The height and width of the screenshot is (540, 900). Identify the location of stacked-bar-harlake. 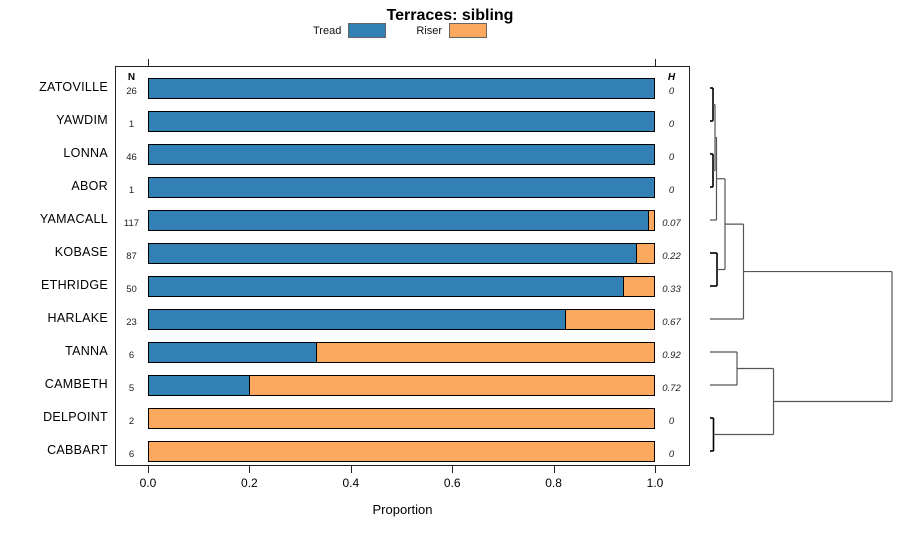
(401, 319).